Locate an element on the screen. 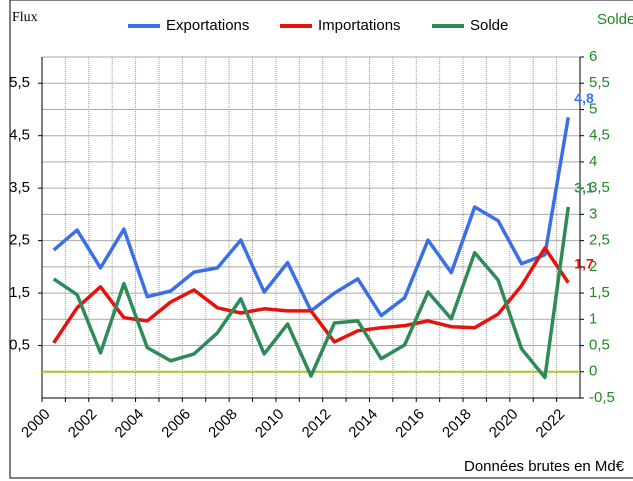 The image size is (633, 481). y2-tick-label: 5 is located at coordinates (593, 108).